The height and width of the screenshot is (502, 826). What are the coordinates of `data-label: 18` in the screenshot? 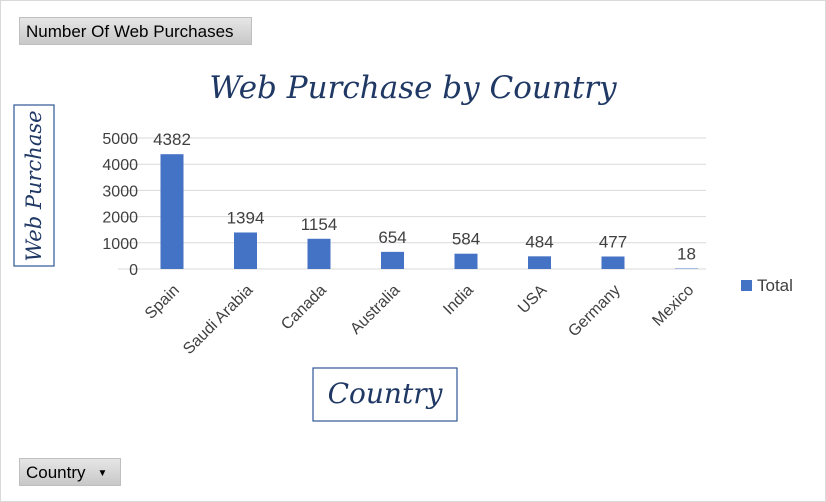 It's located at (686, 254).